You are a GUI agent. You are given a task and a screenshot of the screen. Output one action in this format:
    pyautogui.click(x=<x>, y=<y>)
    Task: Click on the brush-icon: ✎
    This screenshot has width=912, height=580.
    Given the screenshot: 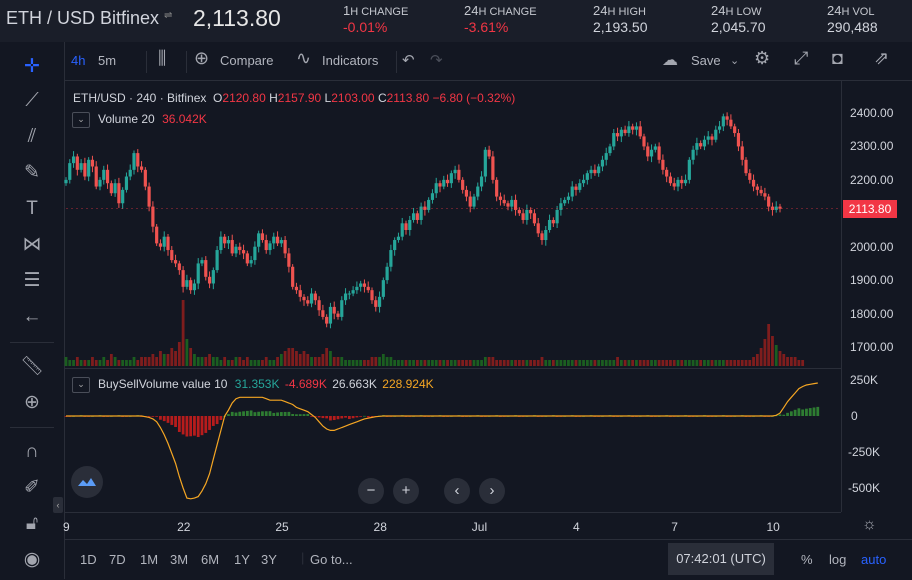 What is the action you would take?
    pyautogui.click(x=32, y=172)
    